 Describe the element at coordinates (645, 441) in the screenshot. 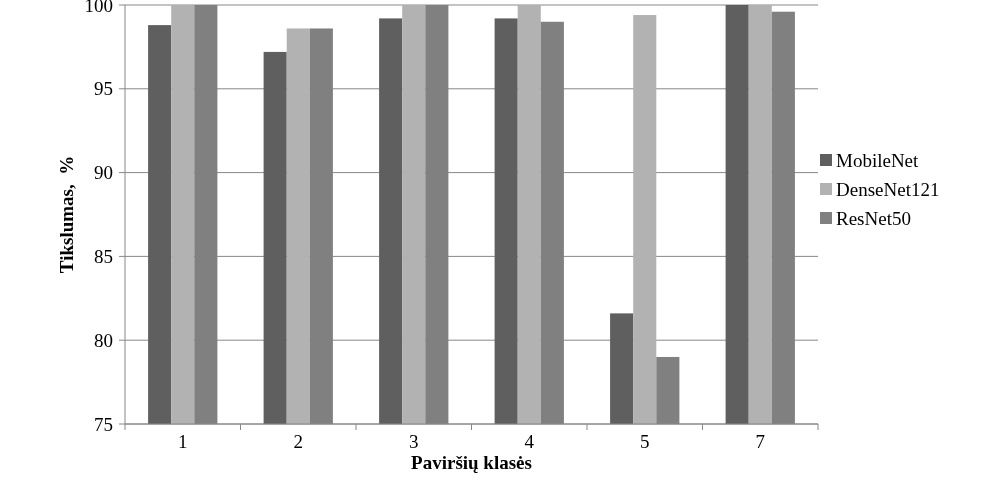

I see `x-tick-label: 5` at that location.